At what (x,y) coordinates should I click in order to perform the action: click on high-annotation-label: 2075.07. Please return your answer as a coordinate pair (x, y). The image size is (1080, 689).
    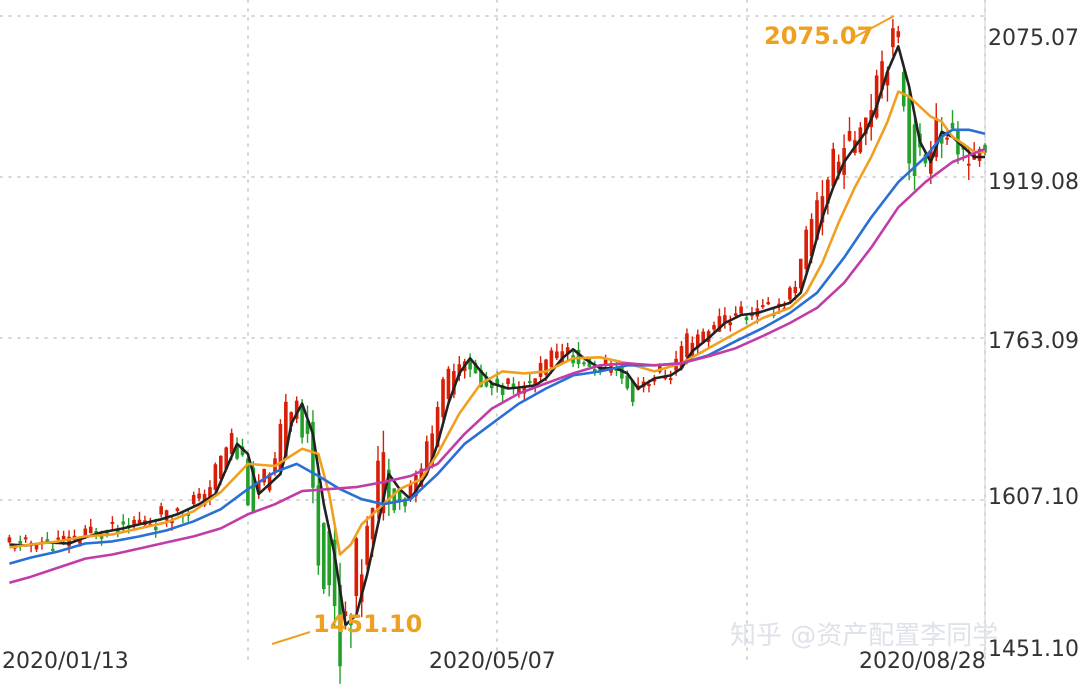
    Looking at the image, I should click on (818, 36).